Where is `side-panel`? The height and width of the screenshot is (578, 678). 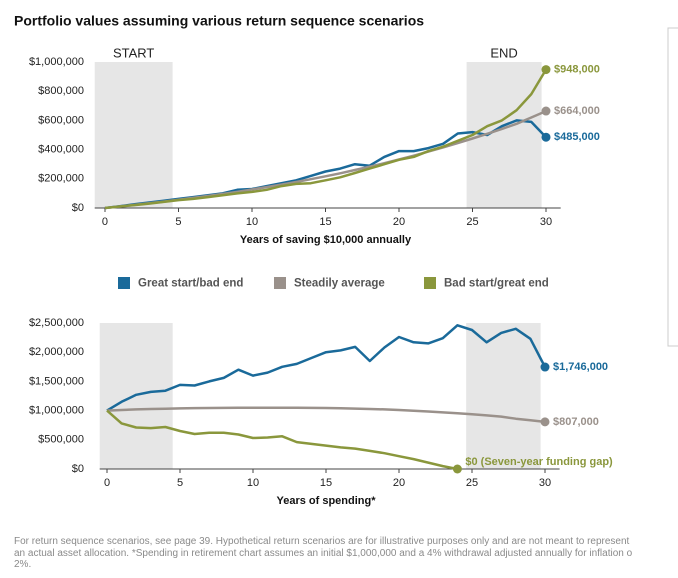 side-panel is located at coordinates (672, 187).